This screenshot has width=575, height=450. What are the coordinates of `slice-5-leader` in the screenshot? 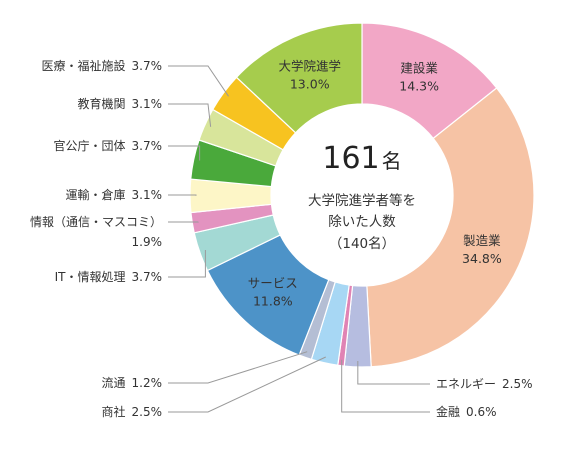 It's located at (247, 384).